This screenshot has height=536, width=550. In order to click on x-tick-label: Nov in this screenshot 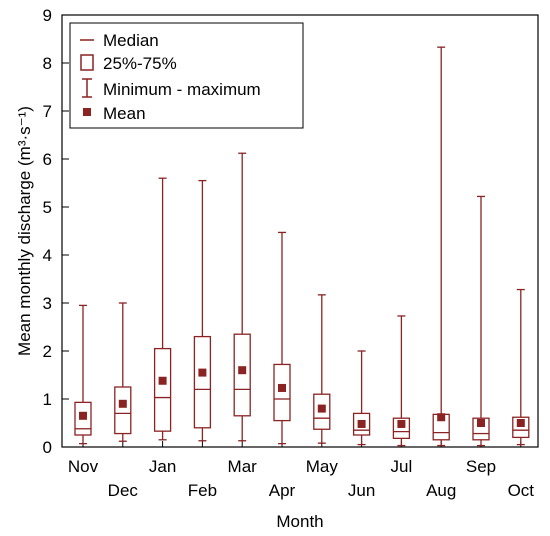, I will do `click(83, 466)`.